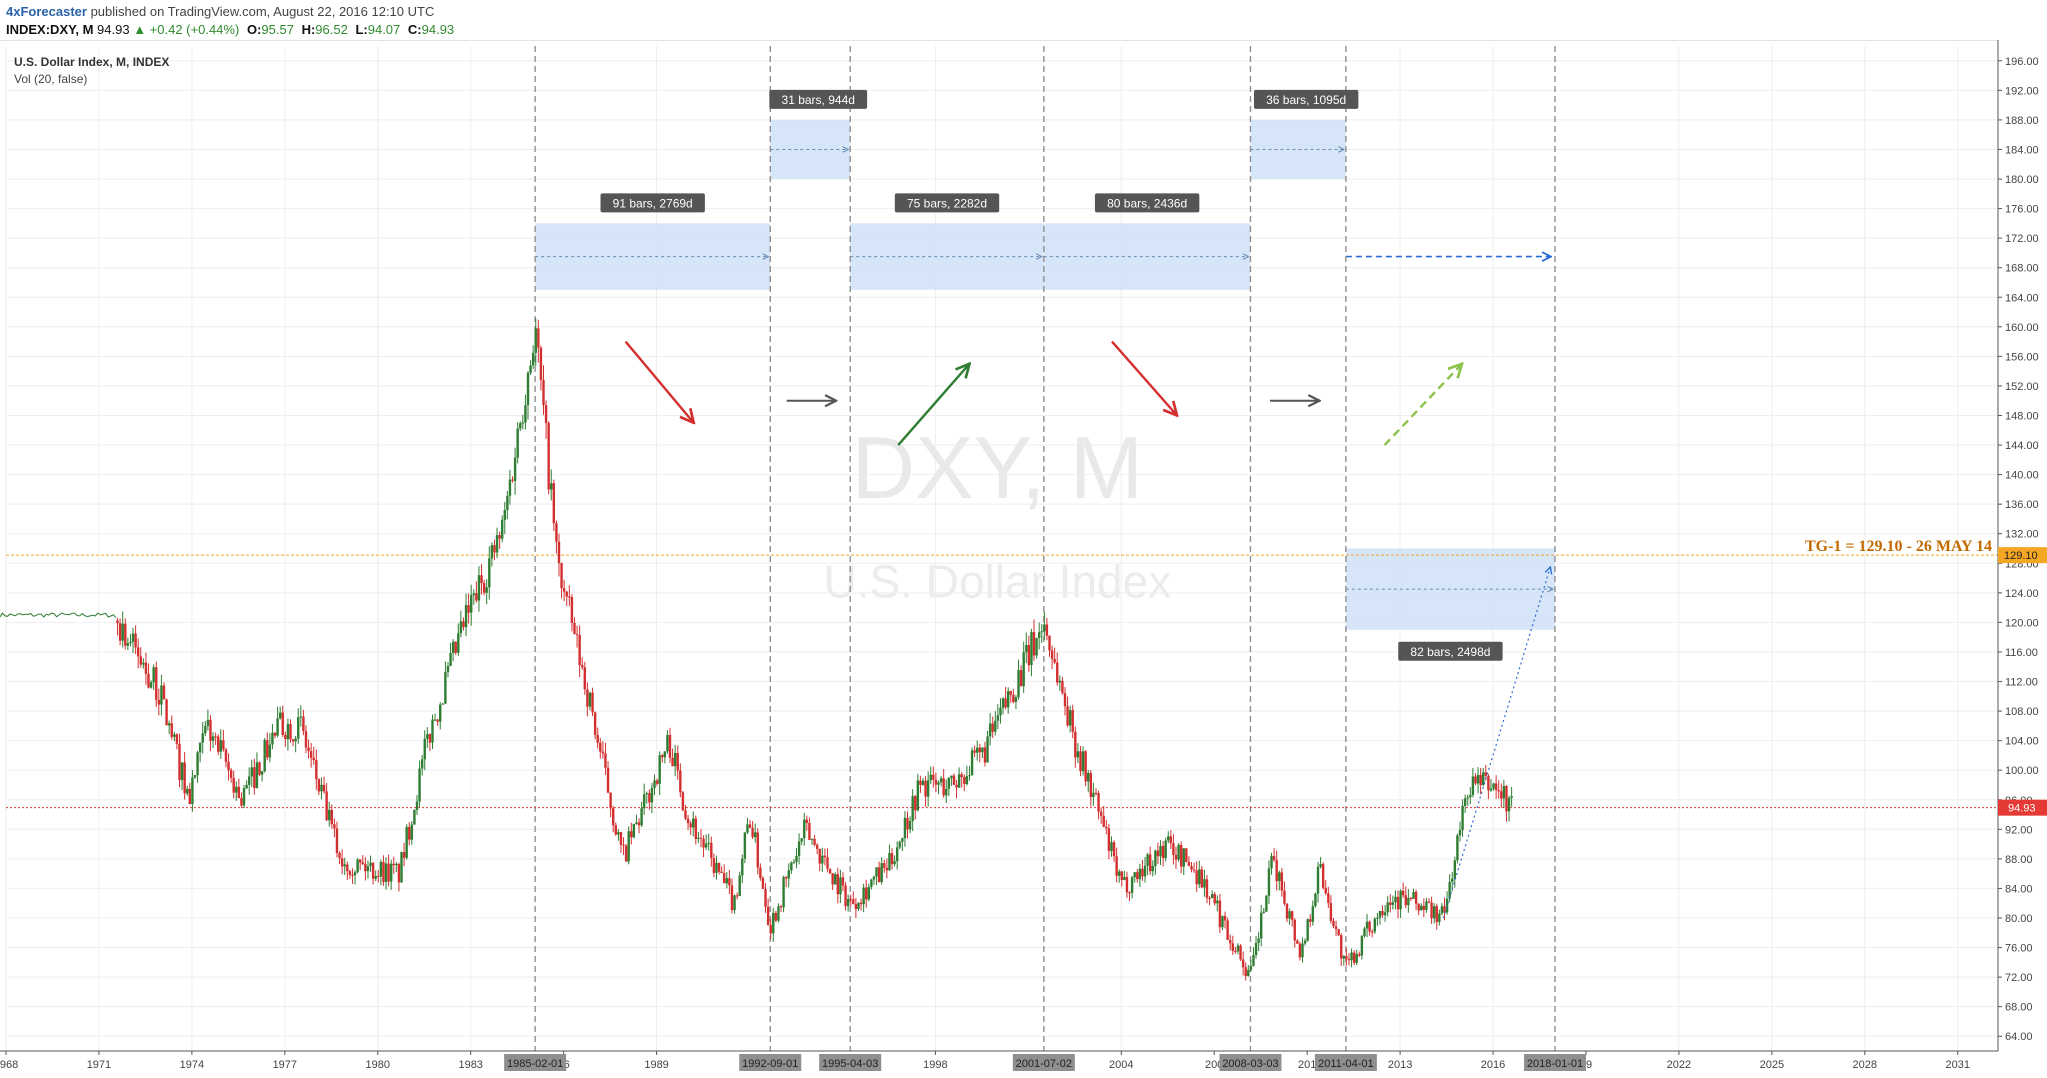 Image resolution: width=2047 pixels, height=1078 pixels. I want to click on low-value: 94.07, so click(384, 29).